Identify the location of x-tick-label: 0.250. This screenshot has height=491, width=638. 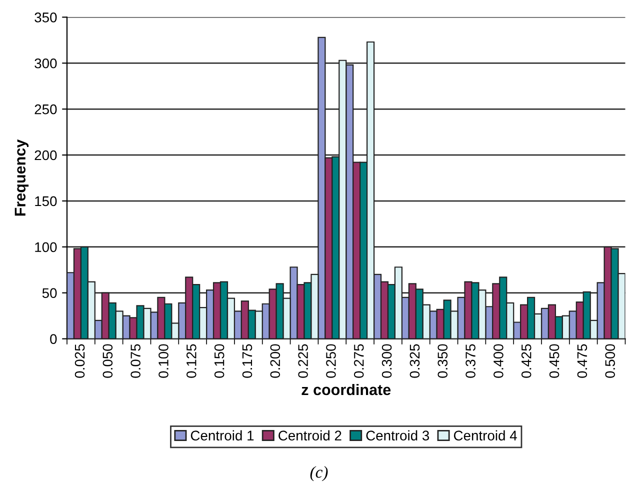
(331, 361).